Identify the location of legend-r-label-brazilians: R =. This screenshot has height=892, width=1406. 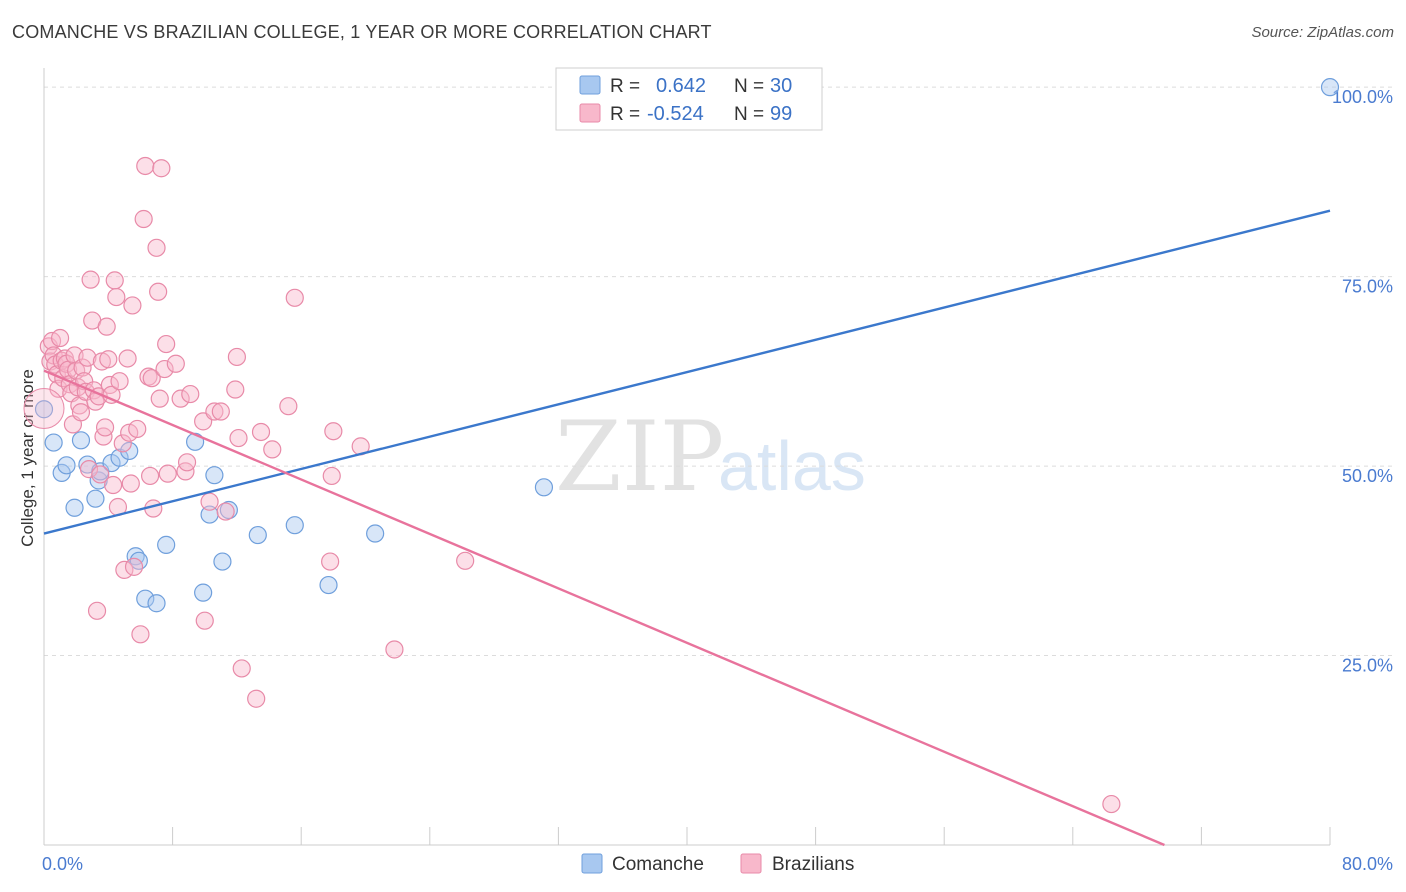
(625, 114).